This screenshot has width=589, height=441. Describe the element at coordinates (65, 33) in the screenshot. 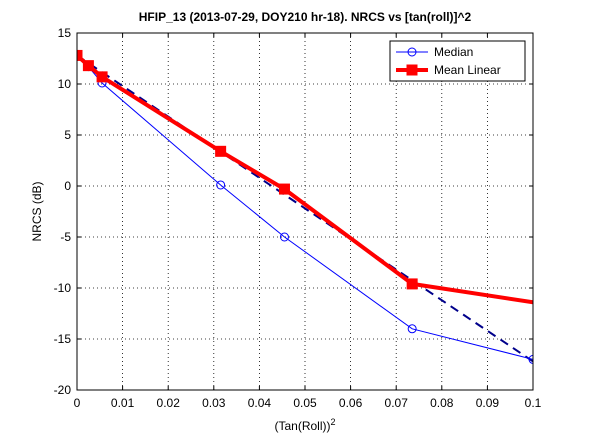

I see `y-tick-label: 15` at that location.